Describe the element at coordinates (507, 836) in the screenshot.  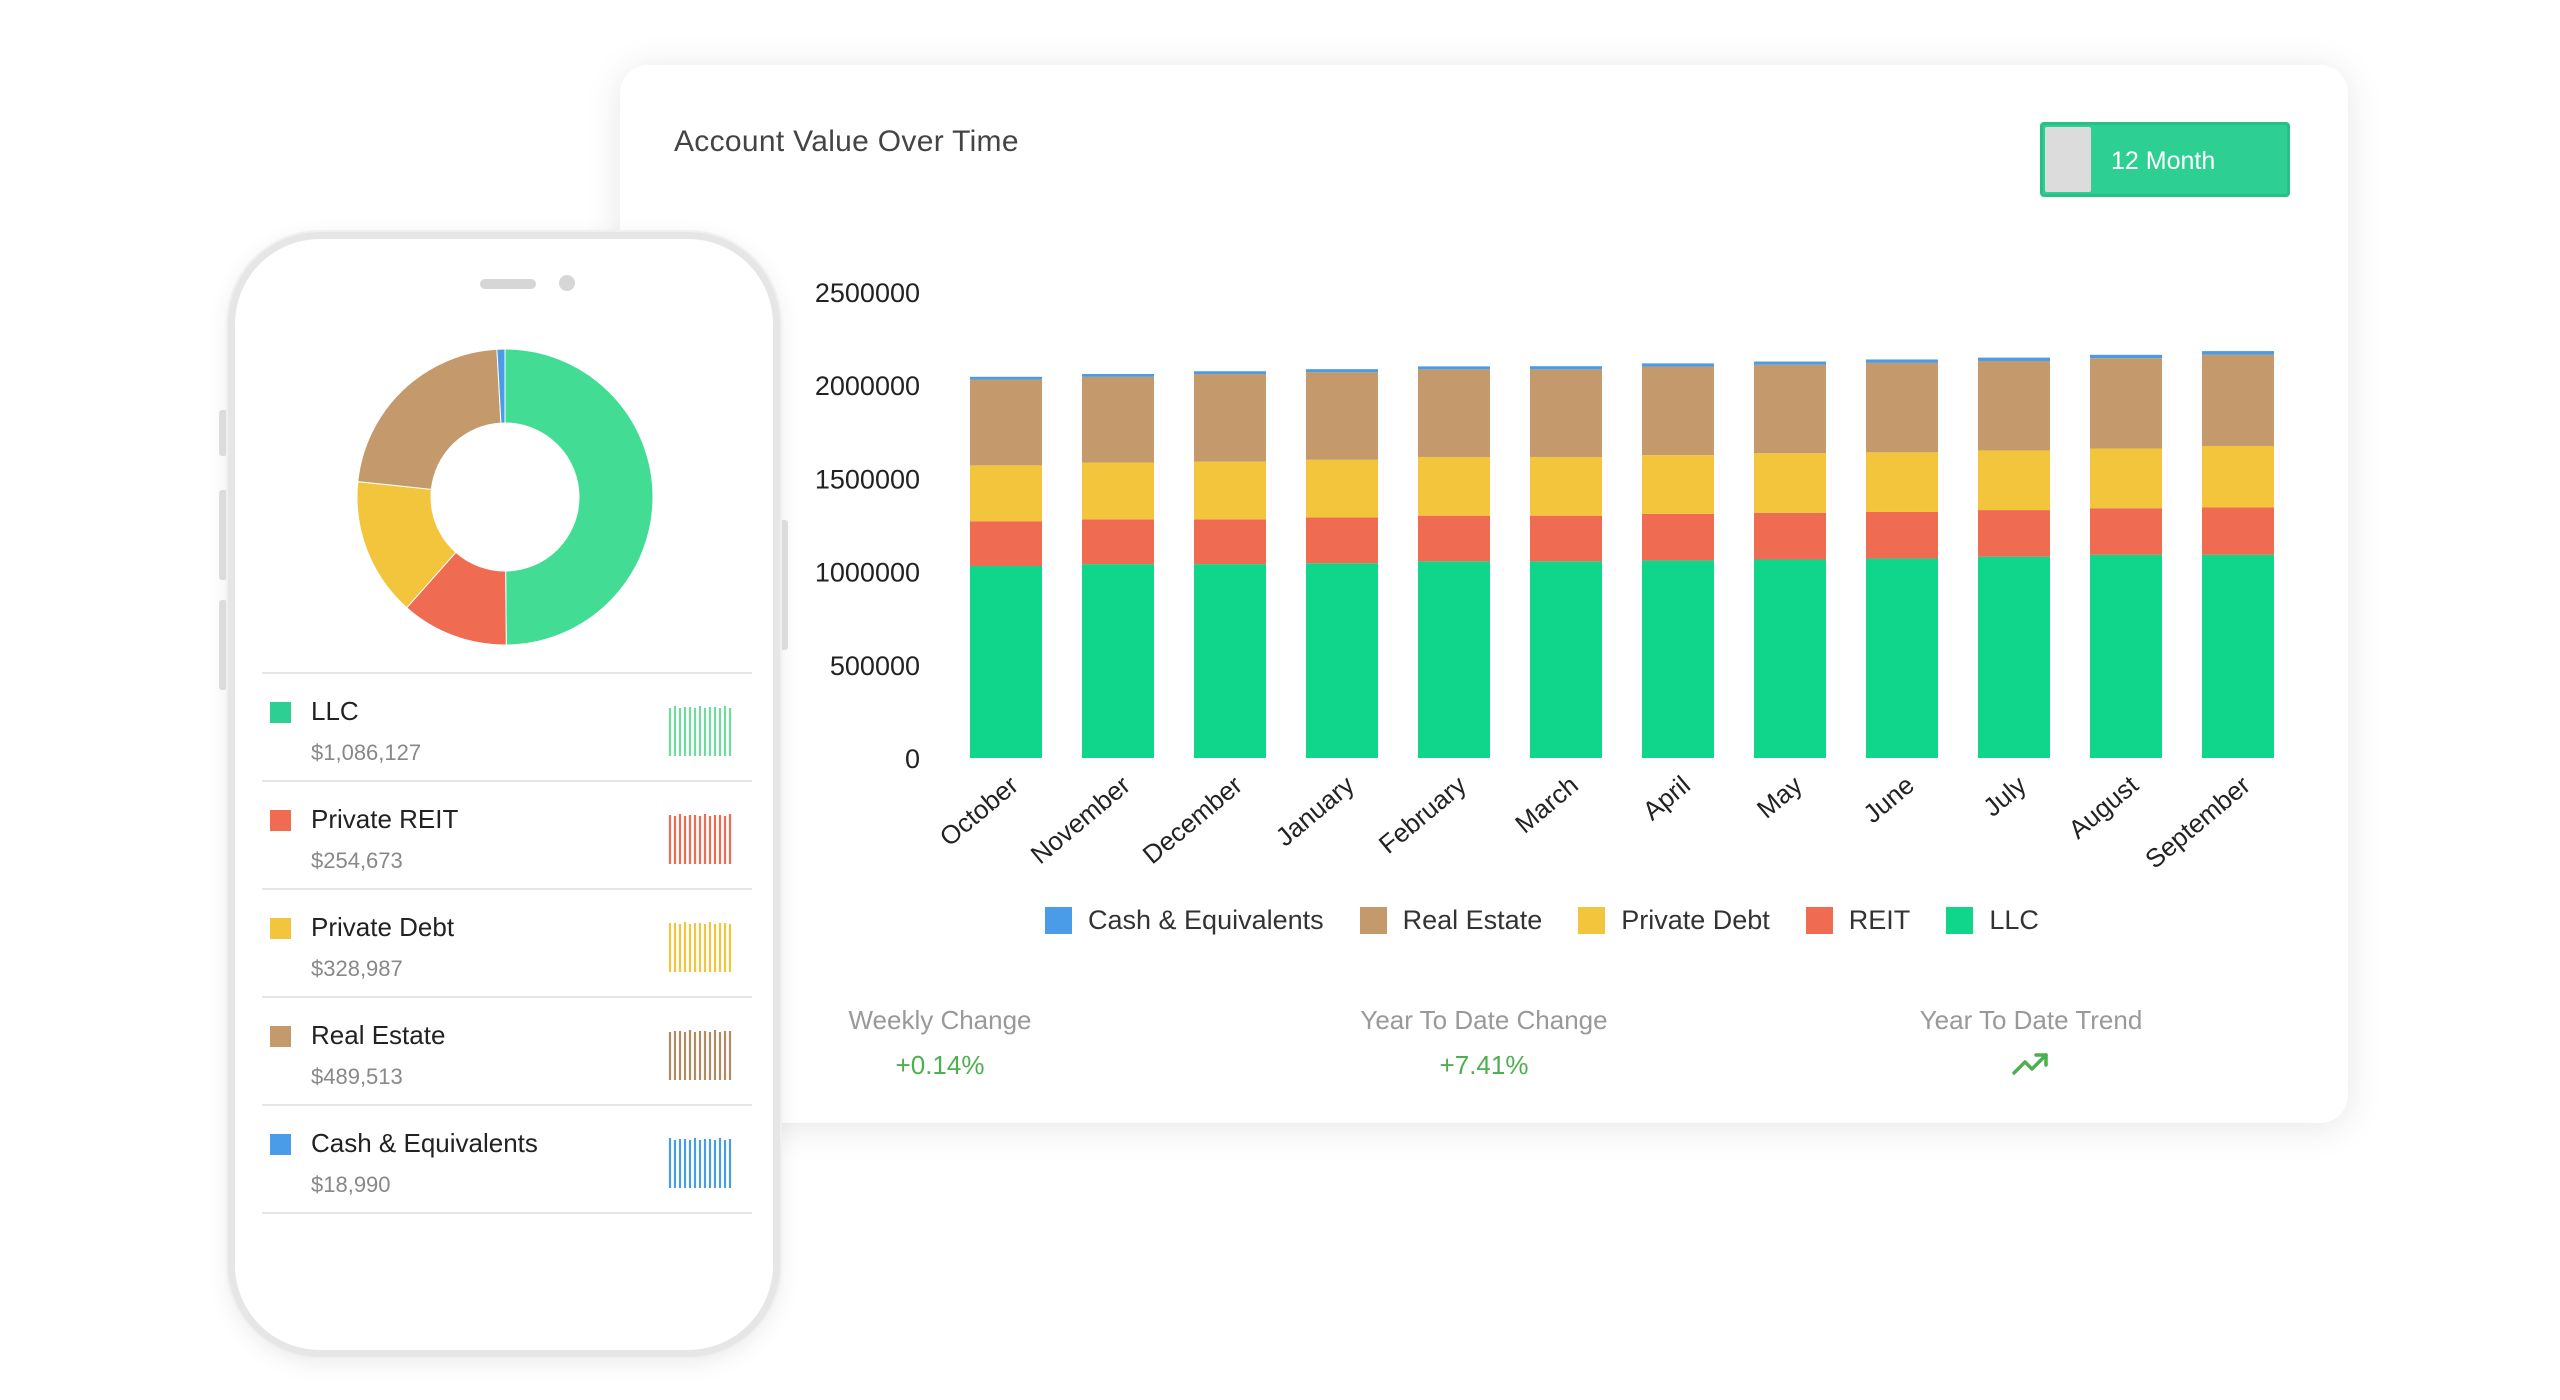
I see `asset-row-private-reit: Private REIT $254,673` at that location.